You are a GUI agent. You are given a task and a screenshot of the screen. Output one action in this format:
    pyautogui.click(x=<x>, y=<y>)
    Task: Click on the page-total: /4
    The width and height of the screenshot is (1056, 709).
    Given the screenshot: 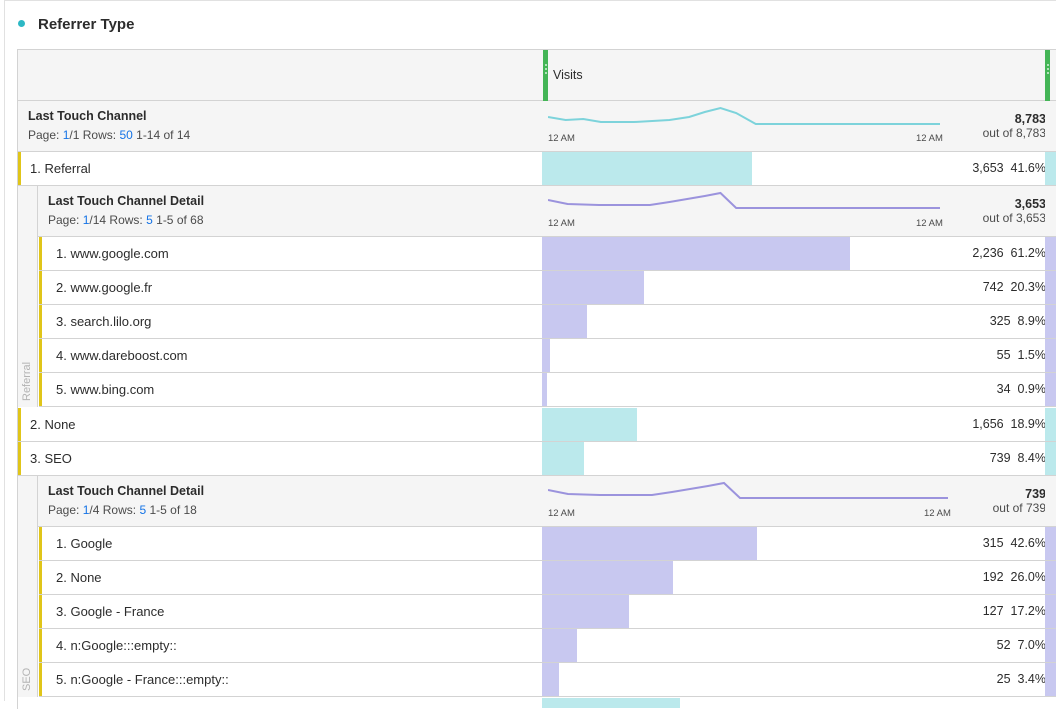 What is the action you would take?
    pyautogui.click(x=94, y=510)
    